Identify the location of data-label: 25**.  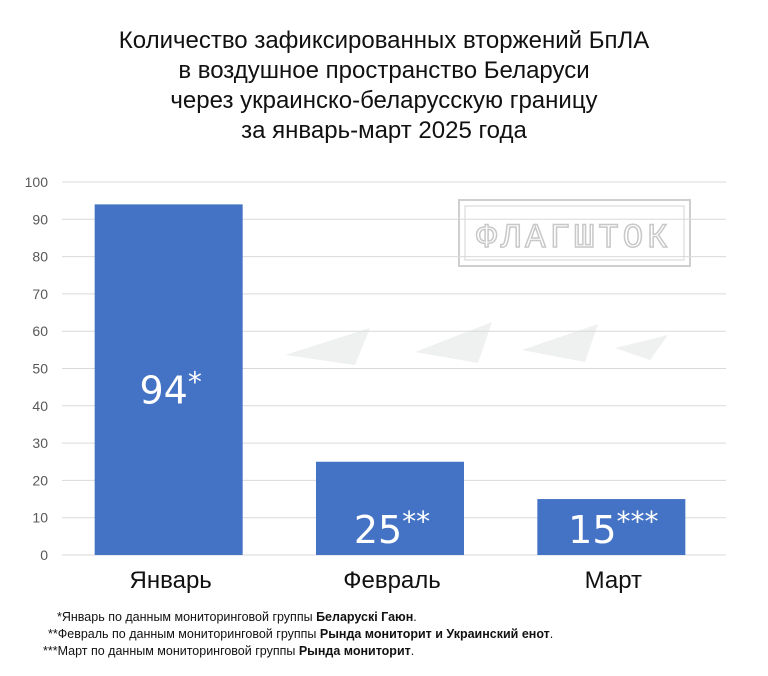
(392, 528).